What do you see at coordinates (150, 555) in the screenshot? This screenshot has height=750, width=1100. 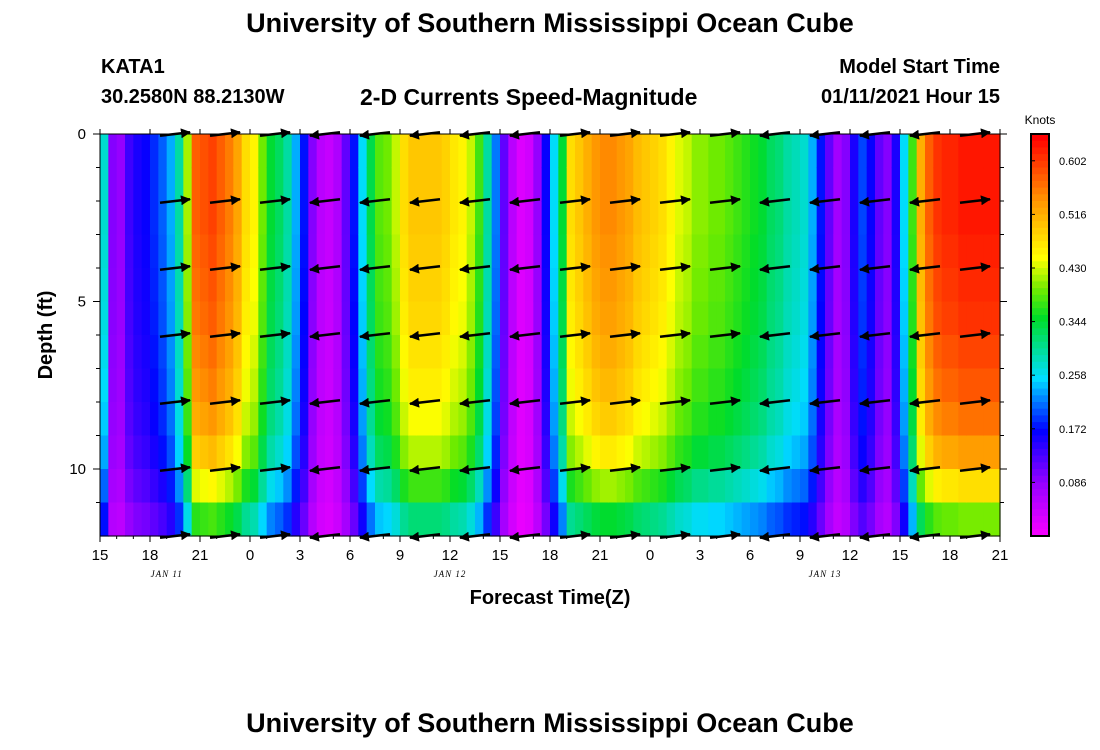 I see `x-tick-label: 18` at bounding box center [150, 555].